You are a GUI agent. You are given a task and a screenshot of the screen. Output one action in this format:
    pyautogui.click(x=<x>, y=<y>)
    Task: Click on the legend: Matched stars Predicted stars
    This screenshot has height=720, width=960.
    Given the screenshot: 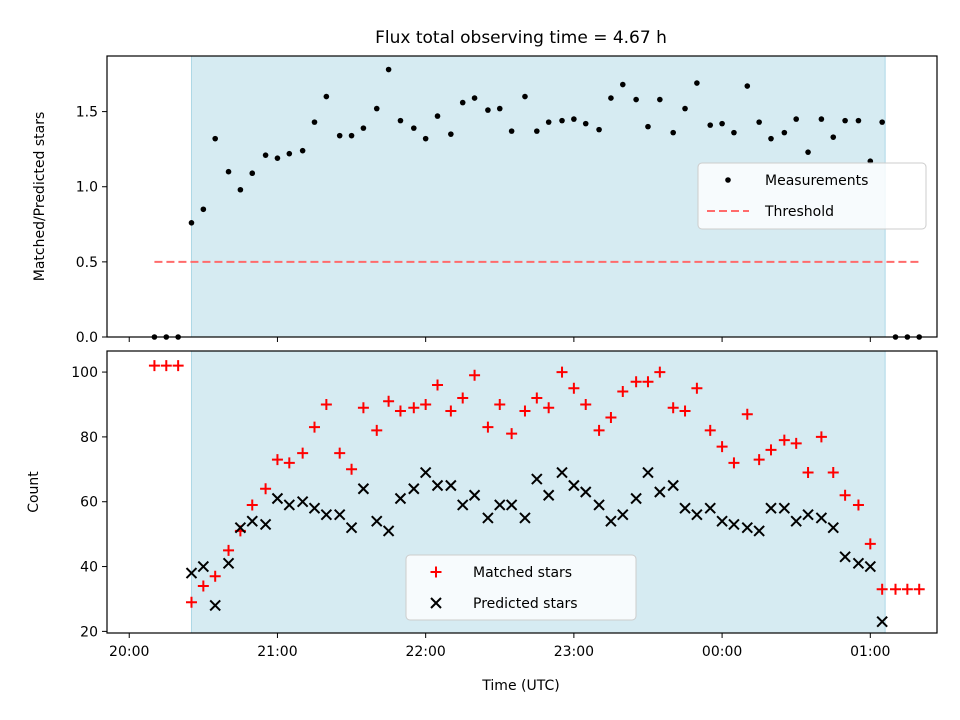 What is the action you would take?
    pyautogui.click(x=521, y=587)
    